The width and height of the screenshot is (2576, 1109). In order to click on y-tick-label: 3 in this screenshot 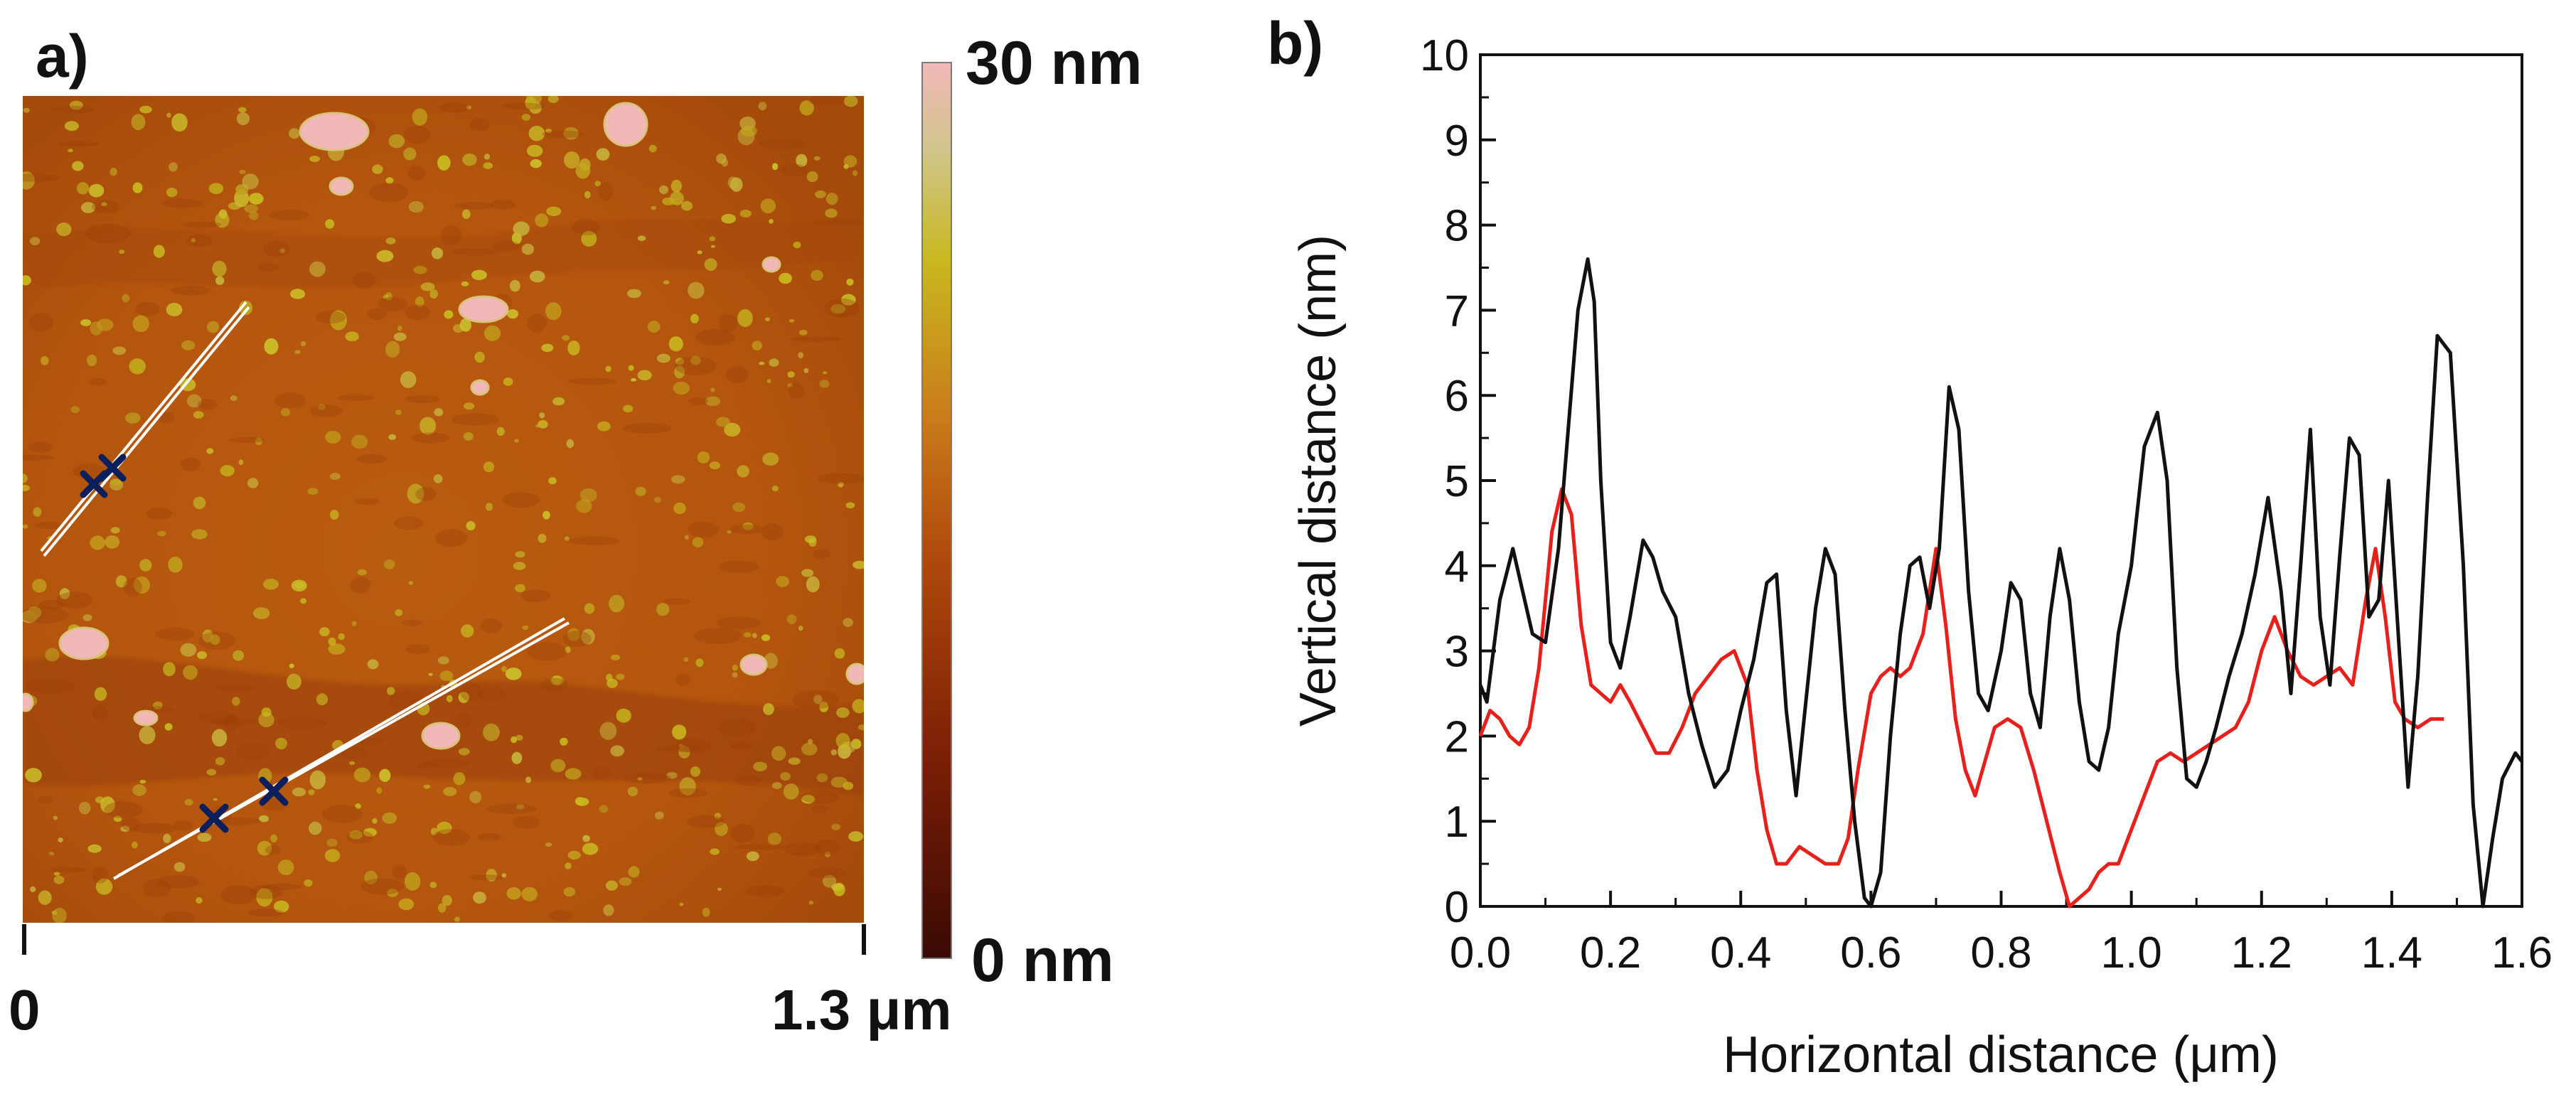, I will do `click(1457, 652)`.